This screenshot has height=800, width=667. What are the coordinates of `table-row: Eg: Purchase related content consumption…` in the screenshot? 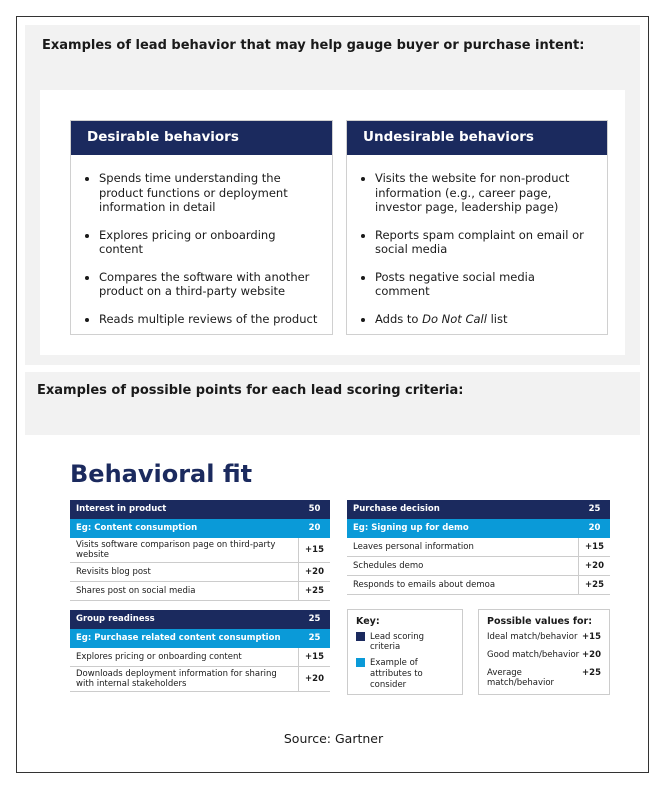 It's located at (200, 638).